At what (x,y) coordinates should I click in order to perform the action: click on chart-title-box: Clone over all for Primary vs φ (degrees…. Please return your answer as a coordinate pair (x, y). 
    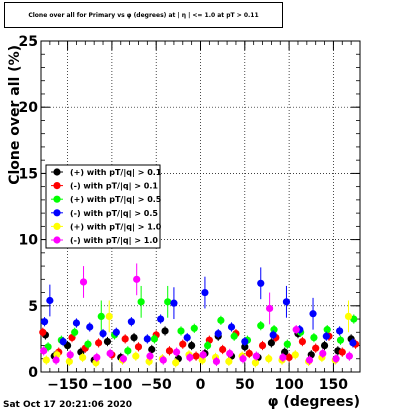
    Looking at the image, I should click on (143, 15).